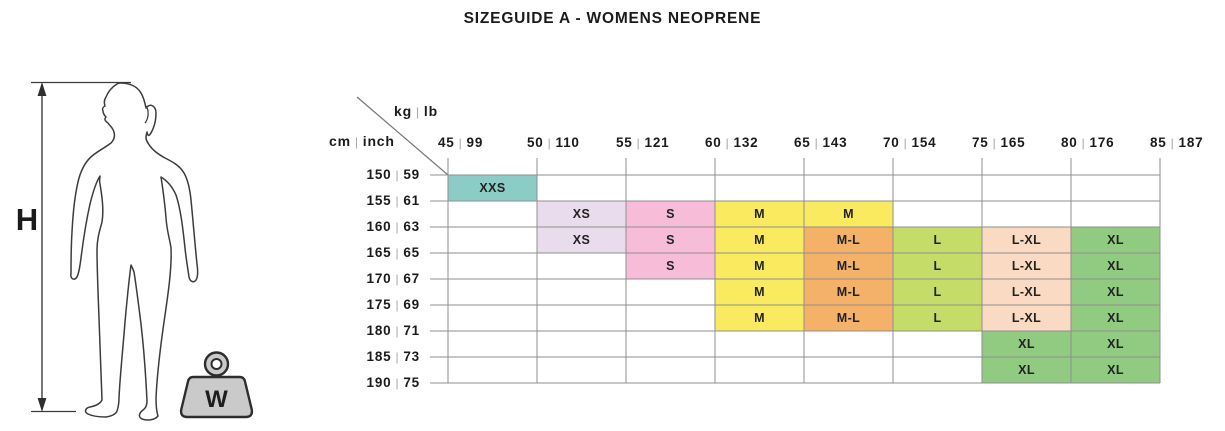 This screenshot has height=431, width=1225. I want to click on tick-value: 65, so click(411, 252).